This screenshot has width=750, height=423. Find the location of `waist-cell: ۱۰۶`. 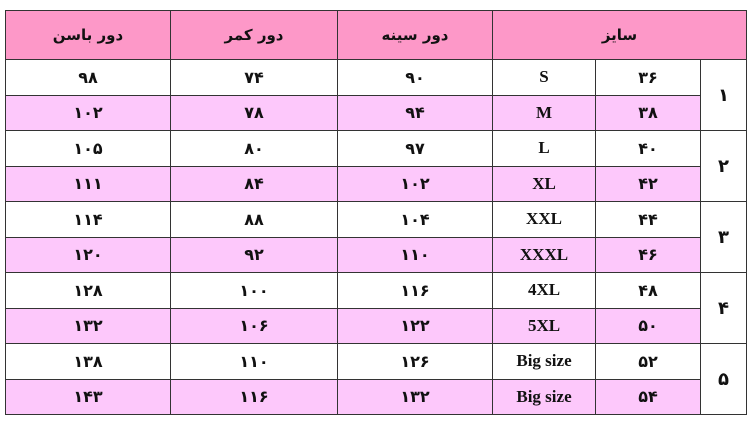

waist-cell: ۱۰۶ is located at coordinates (254, 325).